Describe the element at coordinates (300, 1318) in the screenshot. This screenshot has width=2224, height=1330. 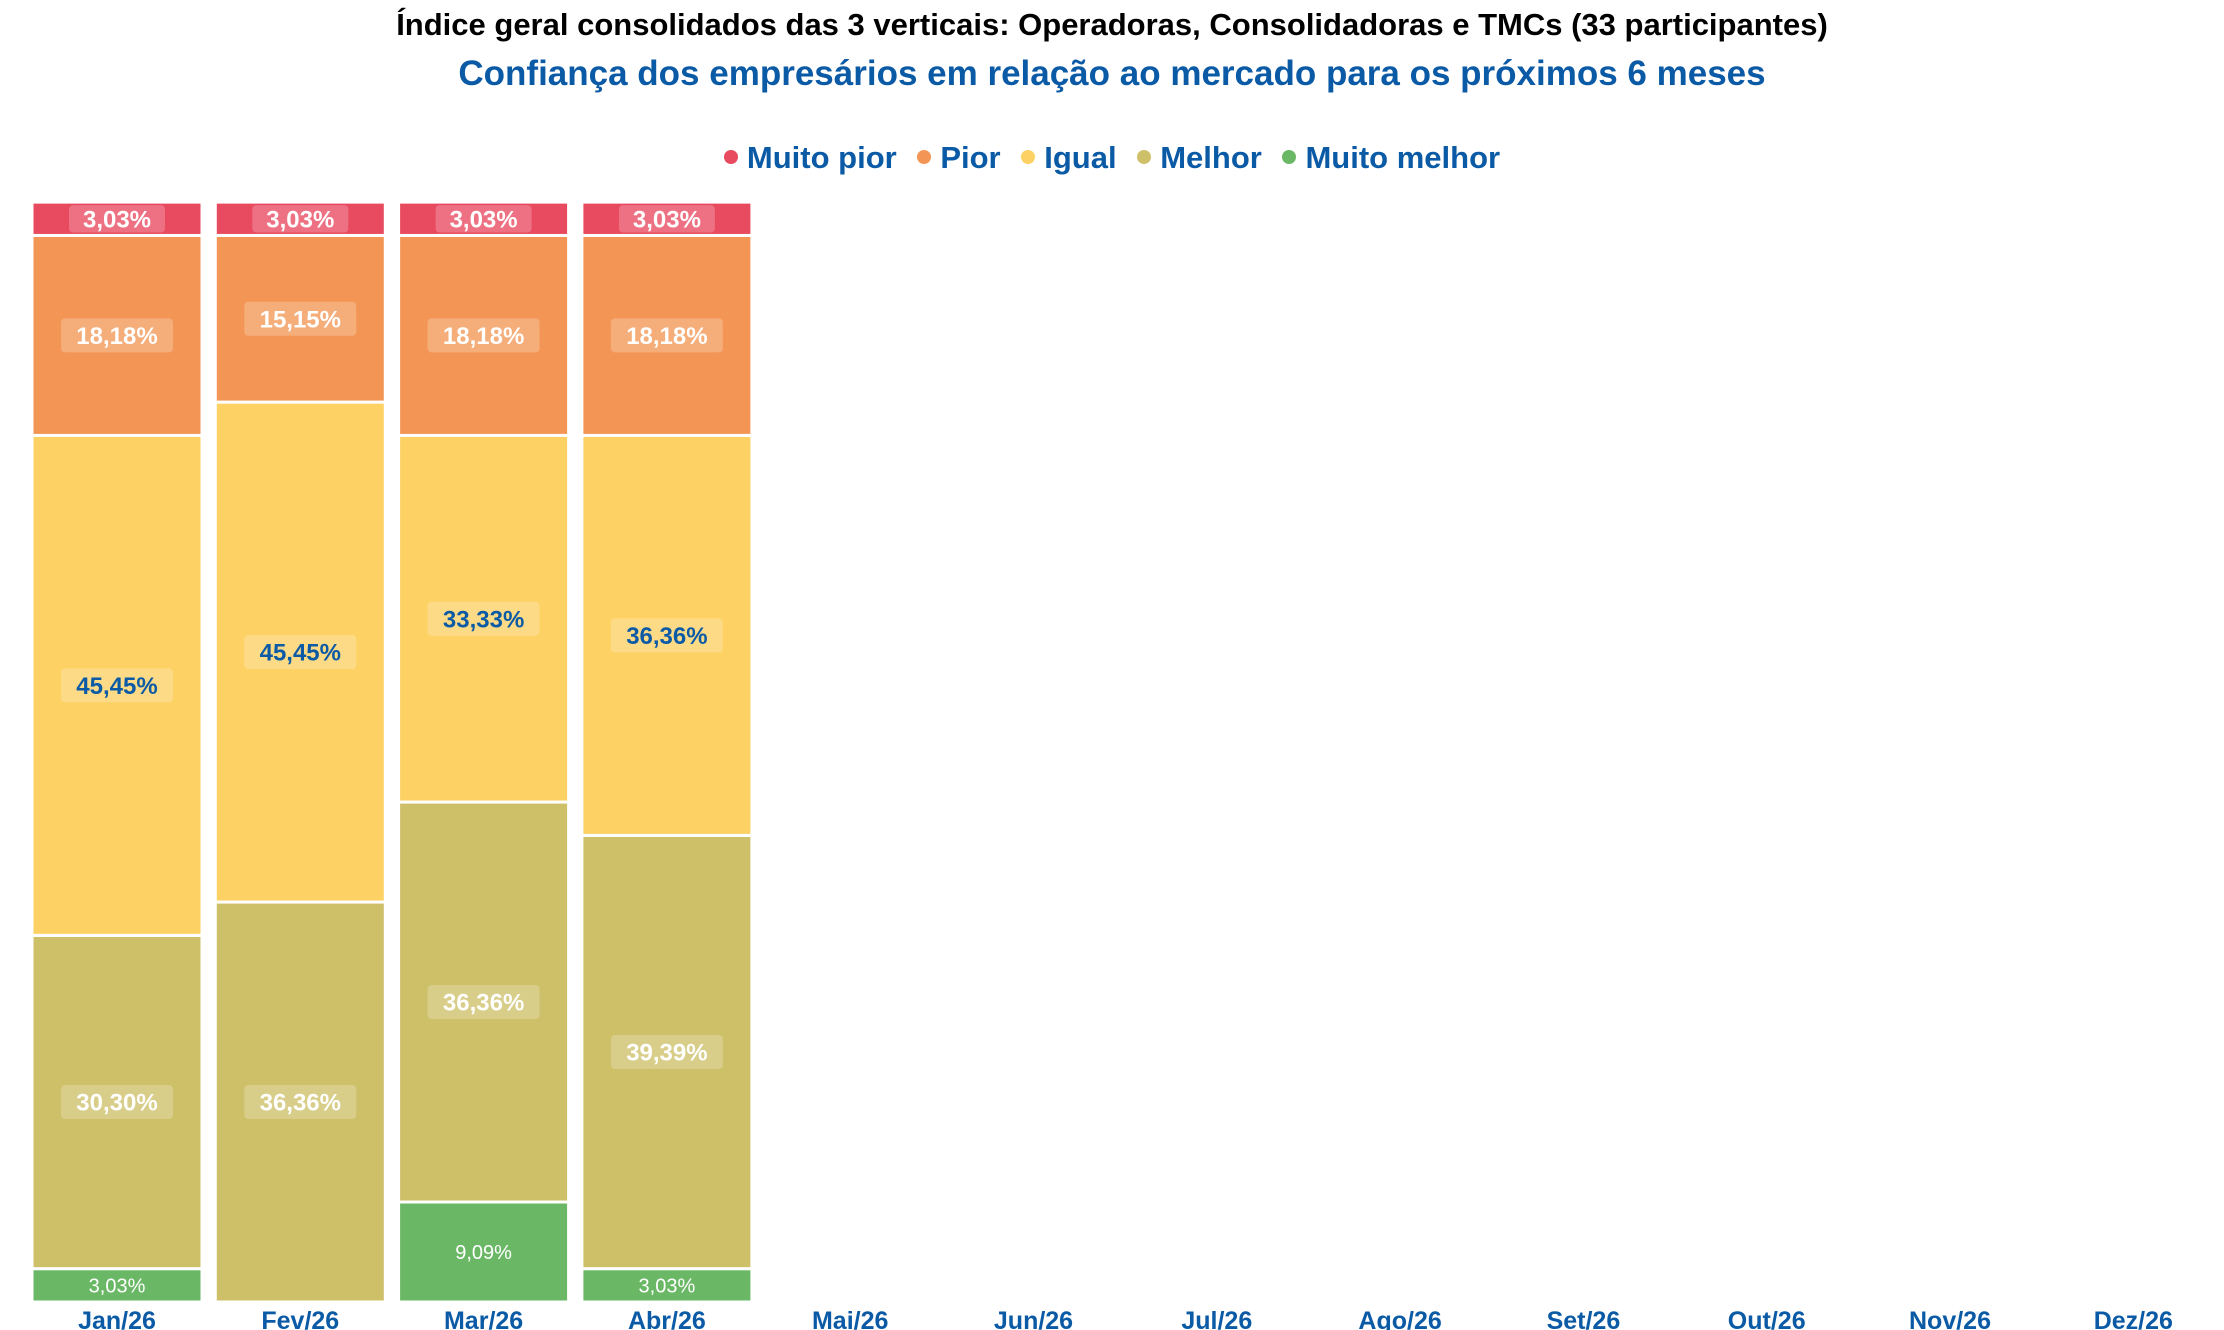
I see `x-tick-label-fev-26: Fev/26` at that location.